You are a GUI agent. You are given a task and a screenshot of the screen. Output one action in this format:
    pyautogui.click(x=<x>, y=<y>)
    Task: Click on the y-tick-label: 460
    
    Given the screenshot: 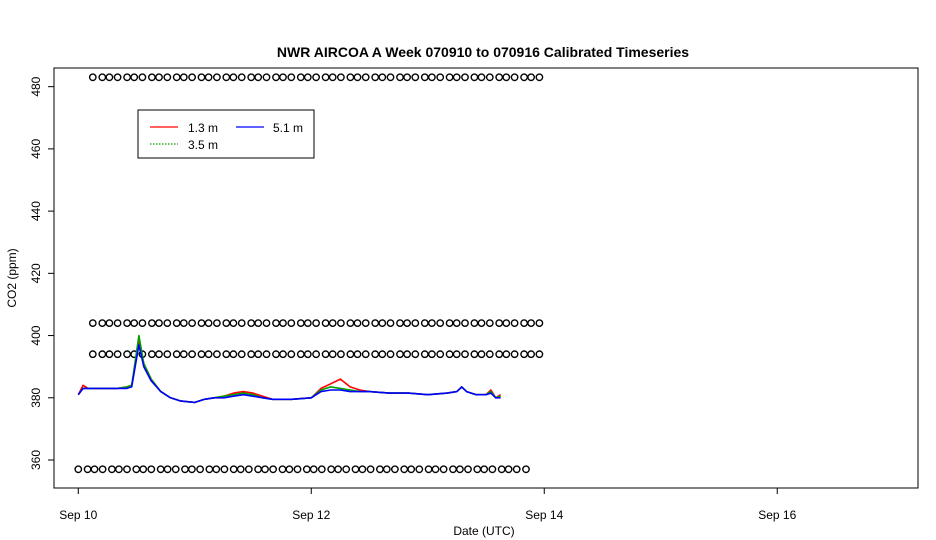 What is the action you would take?
    pyautogui.click(x=36, y=149)
    